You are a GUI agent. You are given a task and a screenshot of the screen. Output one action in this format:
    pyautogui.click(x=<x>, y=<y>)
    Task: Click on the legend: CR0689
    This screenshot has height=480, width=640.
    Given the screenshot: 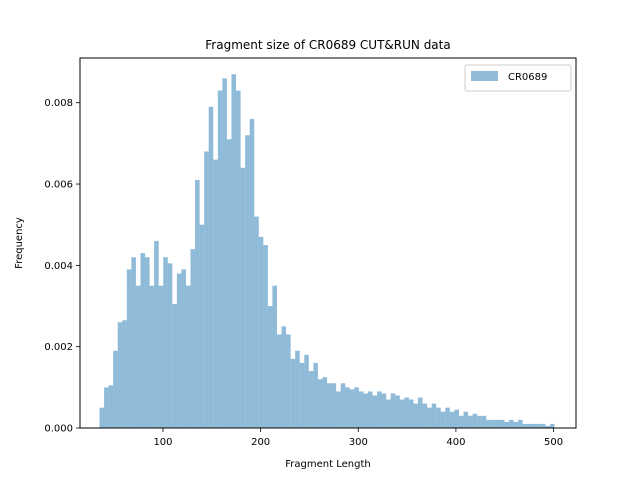 What is the action you would take?
    pyautogui.click(x=518, y=78)
    